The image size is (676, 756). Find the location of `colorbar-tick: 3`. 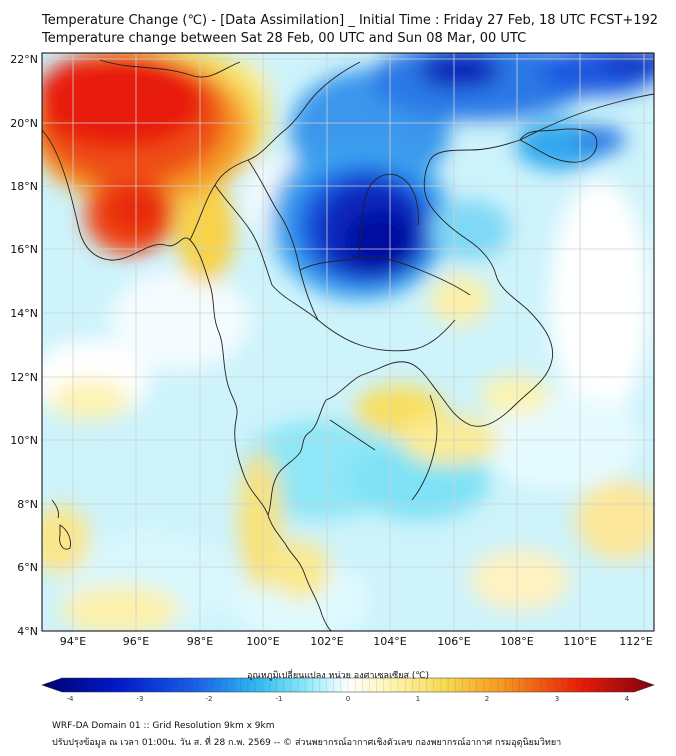

colorbar-tick: 3 is located at coordinates (557, 699).